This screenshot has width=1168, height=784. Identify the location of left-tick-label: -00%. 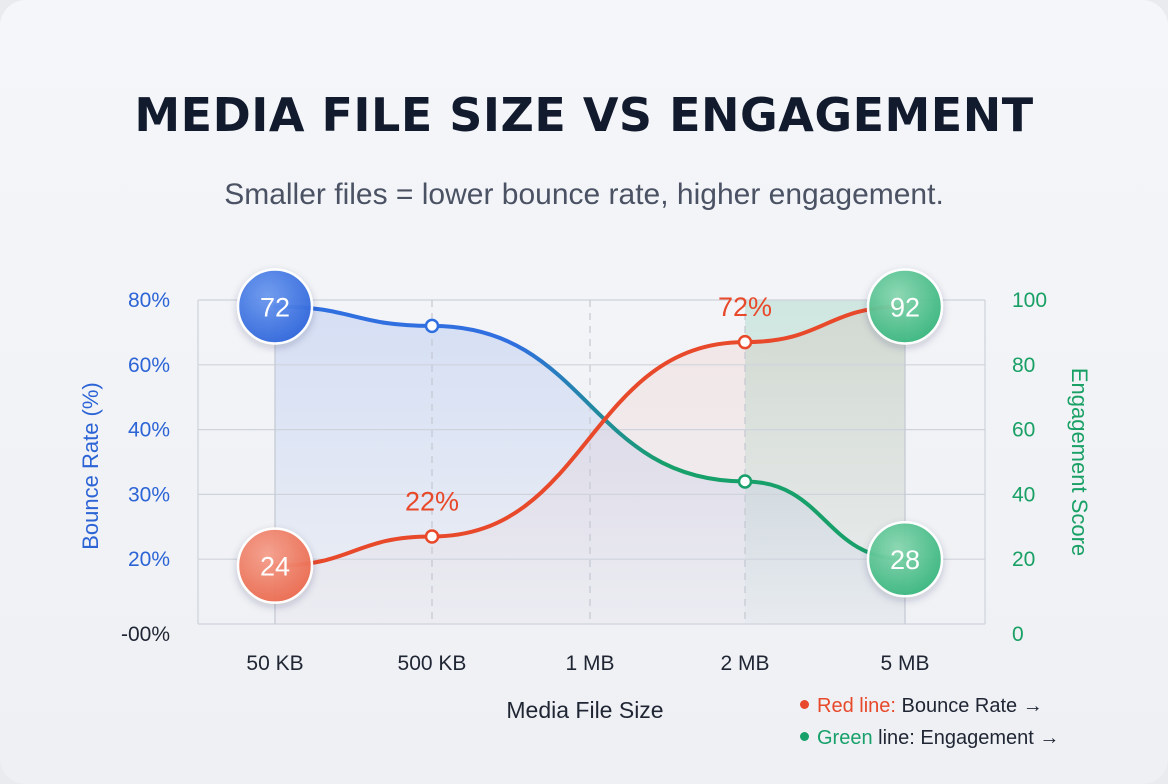
(145, 634).